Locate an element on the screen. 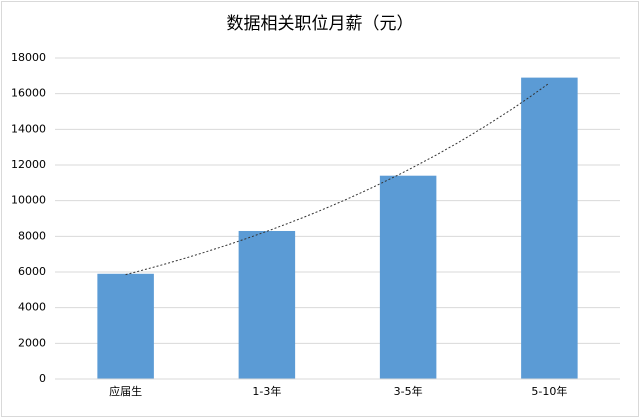  y-tick-label: 6000 is located at coordinates (32, 271).